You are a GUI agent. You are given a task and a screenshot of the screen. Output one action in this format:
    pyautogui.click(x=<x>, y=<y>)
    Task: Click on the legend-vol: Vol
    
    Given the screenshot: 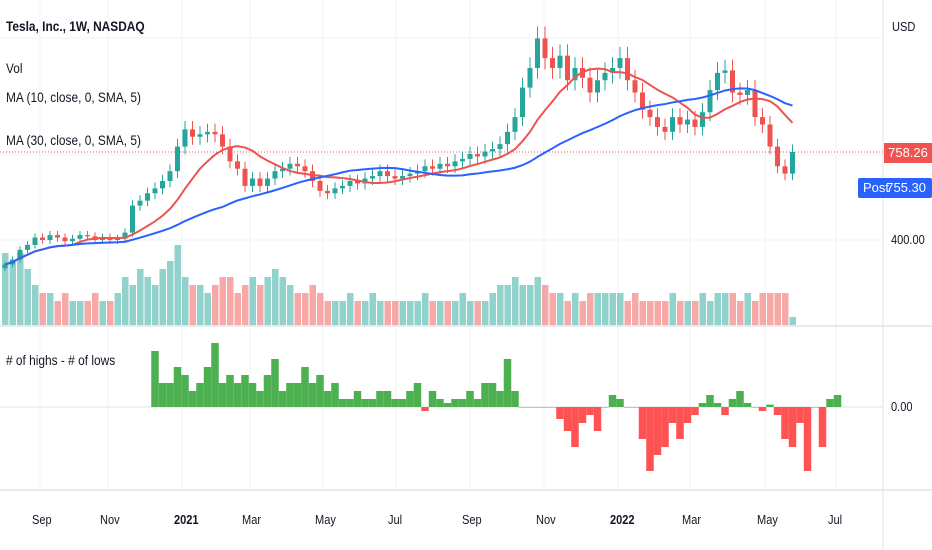 What is the action you would take?
    pyautogui.click(x=14, y=68)
    